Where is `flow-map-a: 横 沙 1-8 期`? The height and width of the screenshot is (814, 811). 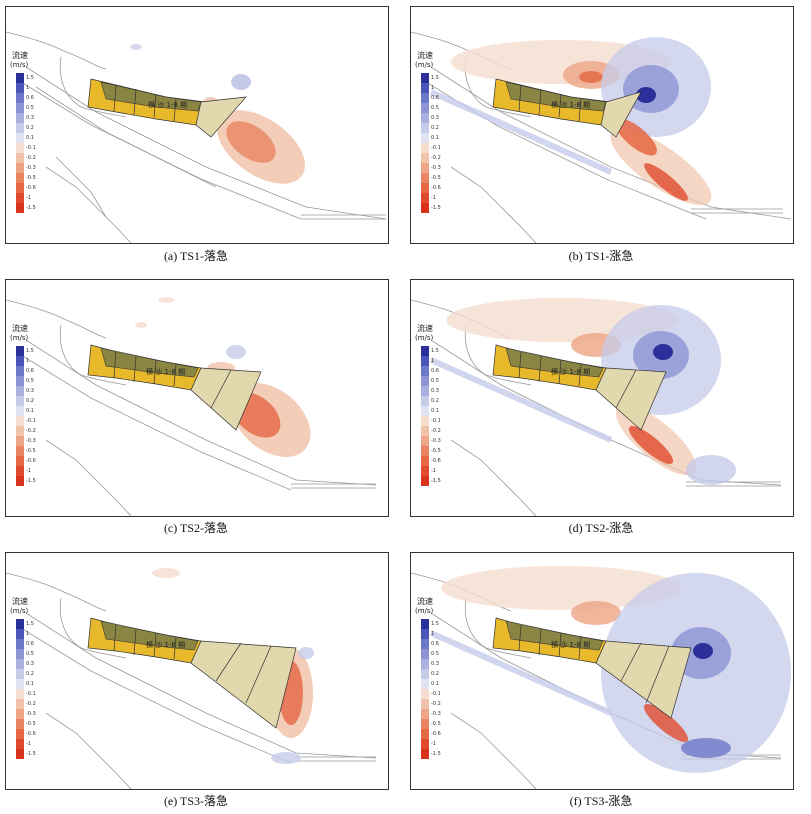
flow-map-a: 横 沙 1-8 期 is located at coordinates (196, 137).